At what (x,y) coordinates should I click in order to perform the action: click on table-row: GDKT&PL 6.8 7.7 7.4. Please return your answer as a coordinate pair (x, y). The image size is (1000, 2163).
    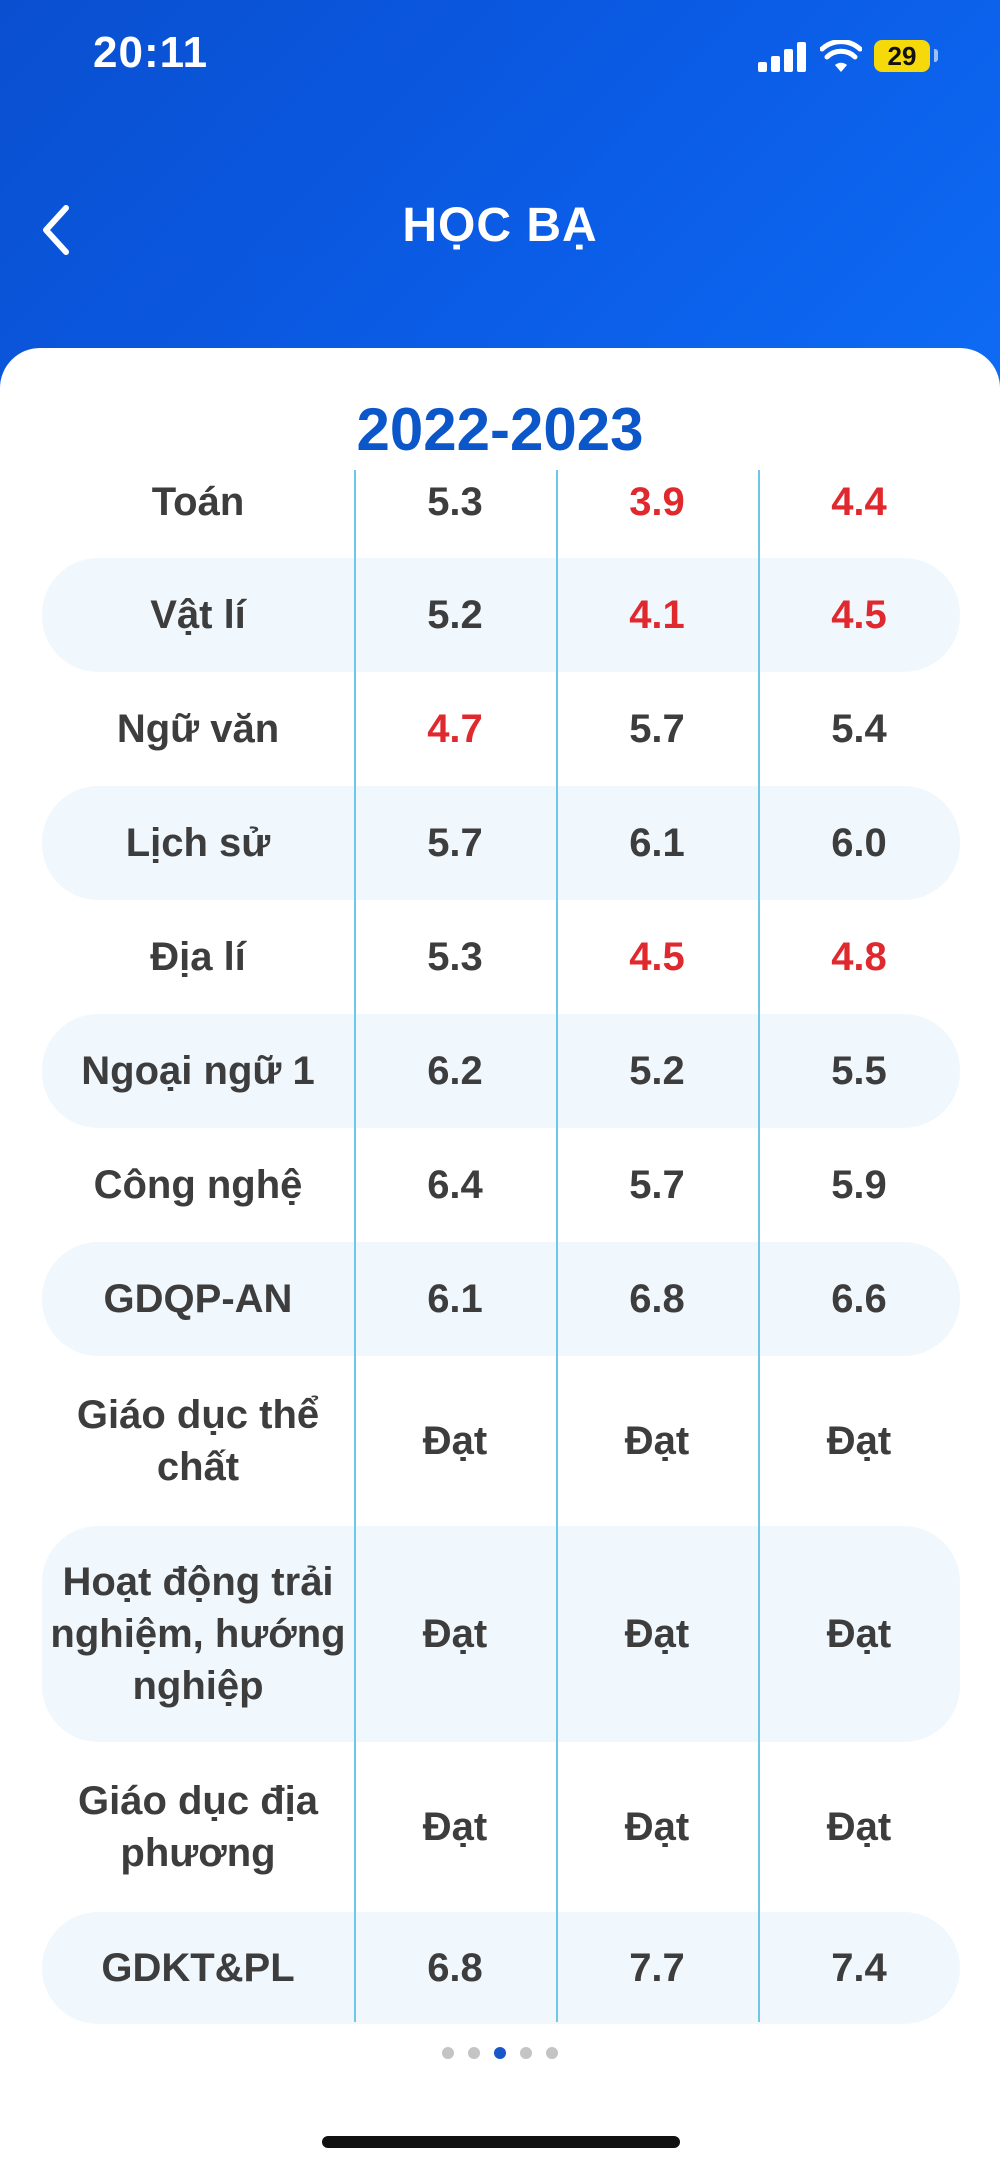
    Looking at the image, I should click on (501, 1968).